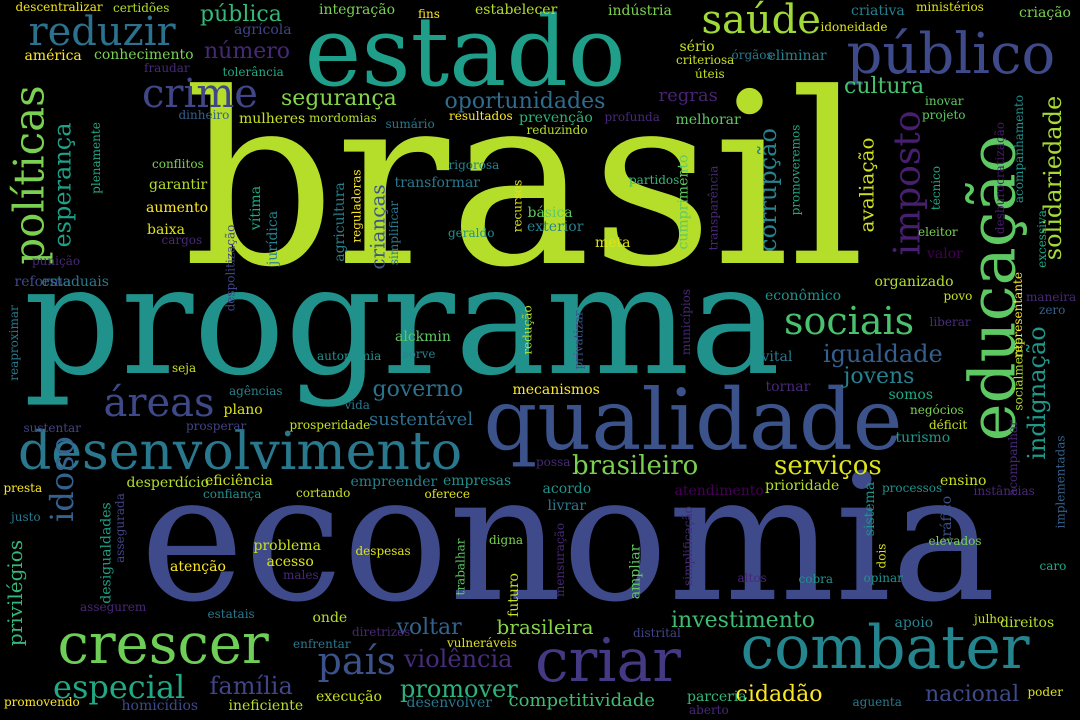  I want to click on cloud-word: criativa, so click(878, 11).